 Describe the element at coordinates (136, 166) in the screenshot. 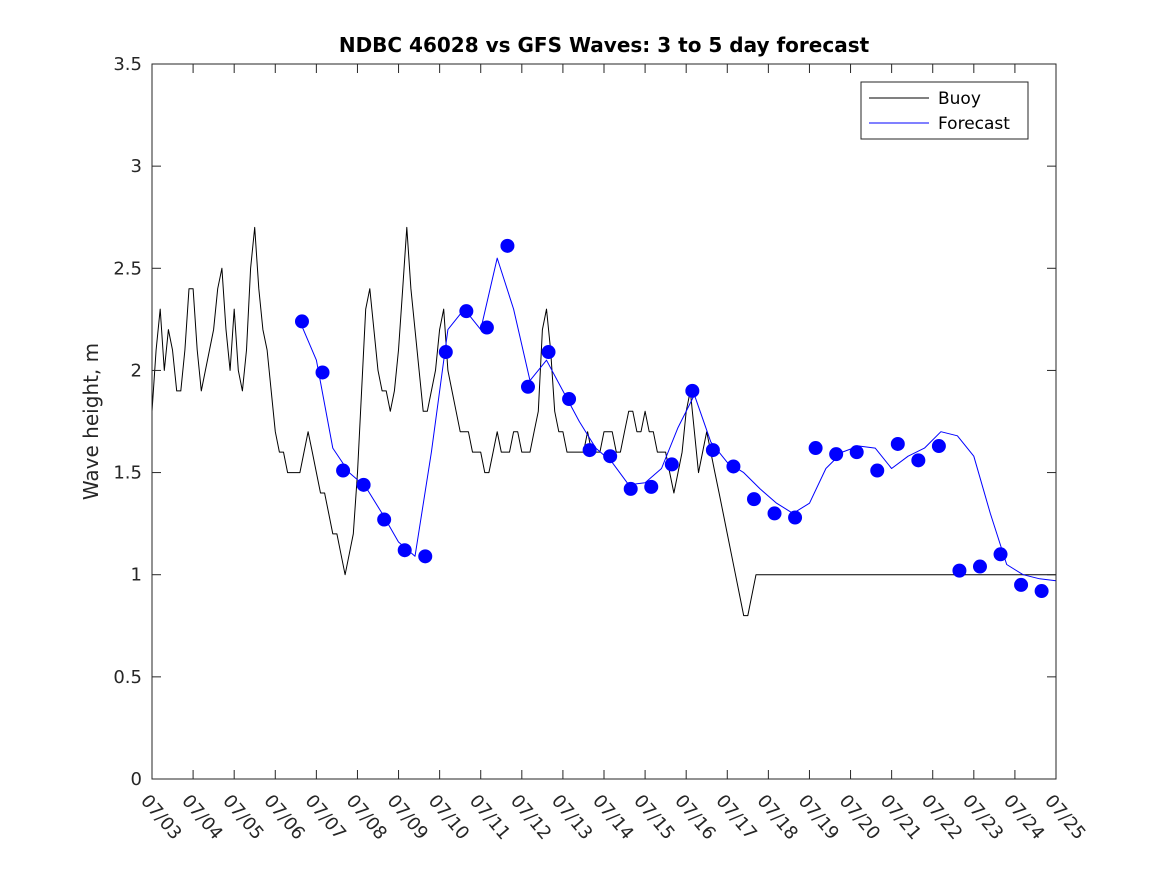

I see `y-tick-label: 3` at that location.